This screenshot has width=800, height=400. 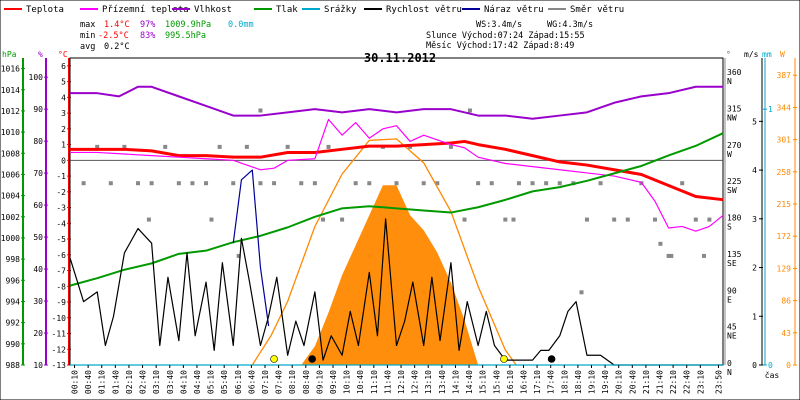 I want to click on pressure-tick-label: 1006, so click(x=10, y=174).